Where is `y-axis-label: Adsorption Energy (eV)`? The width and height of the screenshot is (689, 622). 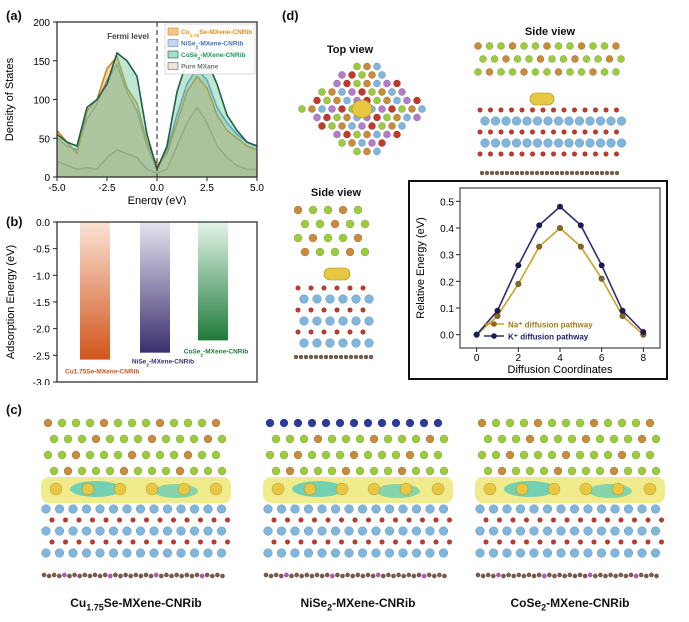
y-axis-label: Adsorption Energy (eV) is located at coordinates (11, 302).